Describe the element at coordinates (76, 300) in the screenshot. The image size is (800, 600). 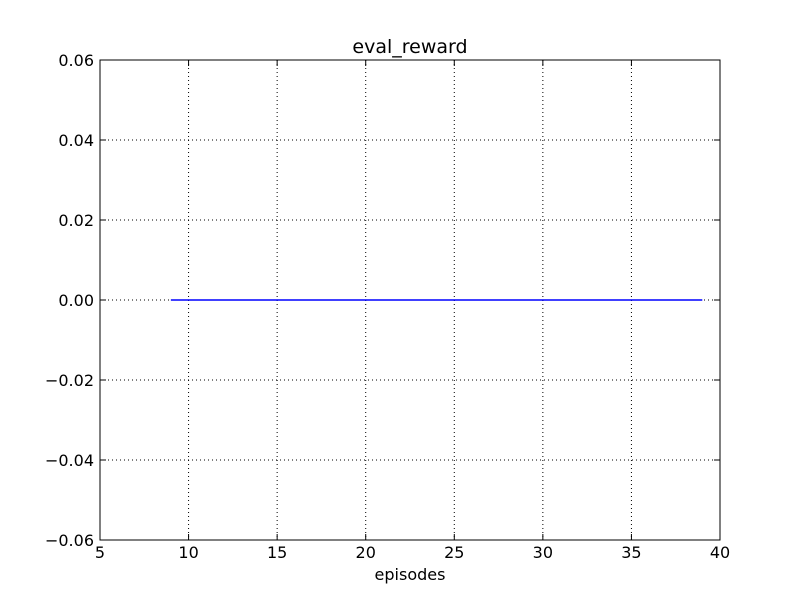
I see `y-tick-label: 0.00` at that location.